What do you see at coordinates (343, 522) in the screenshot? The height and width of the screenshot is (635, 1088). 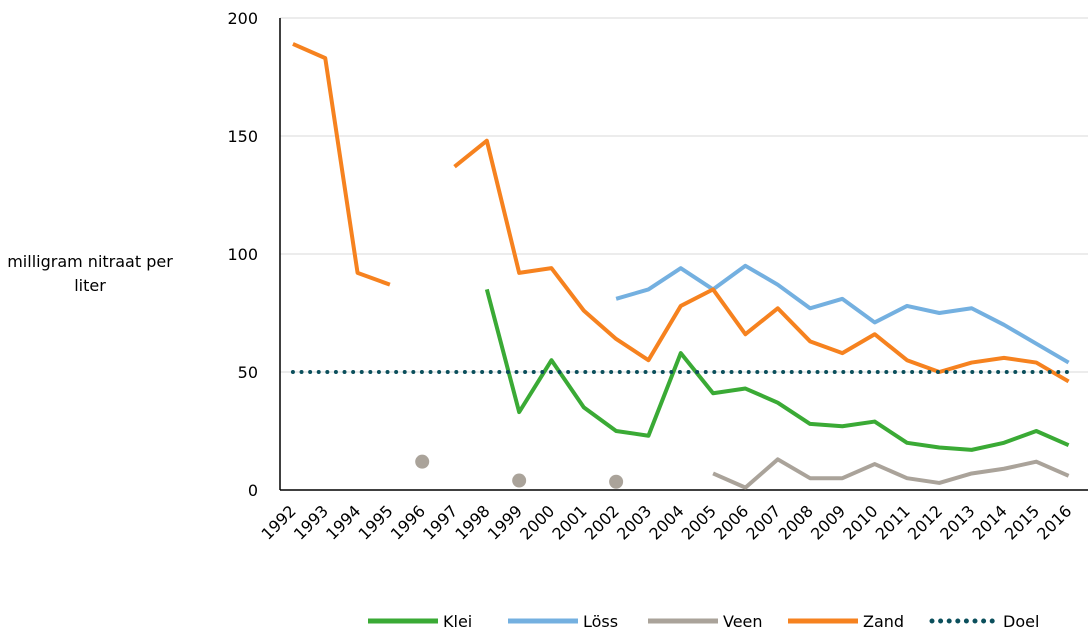 I see `x-tick-label: 1994` at bounding box center [343, 522].